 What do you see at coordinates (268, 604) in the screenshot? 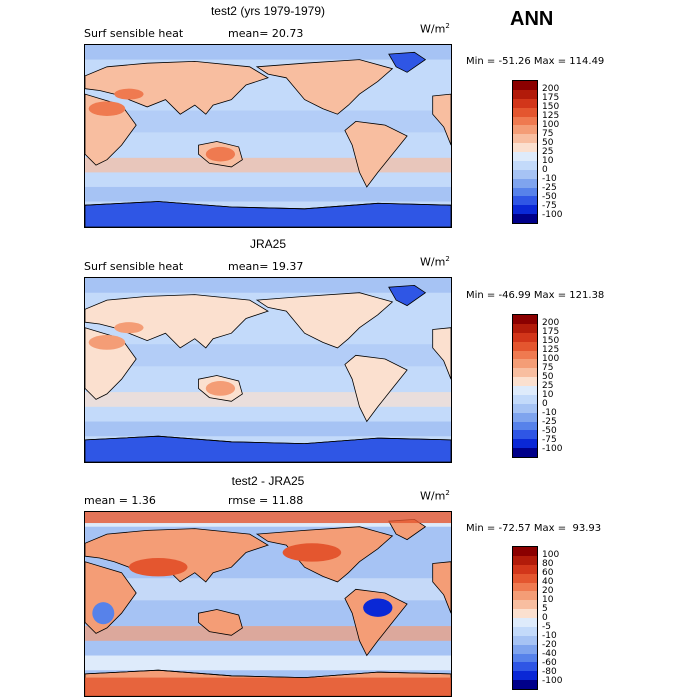
I see `panel-3-map` at bounding box center [268, 604].